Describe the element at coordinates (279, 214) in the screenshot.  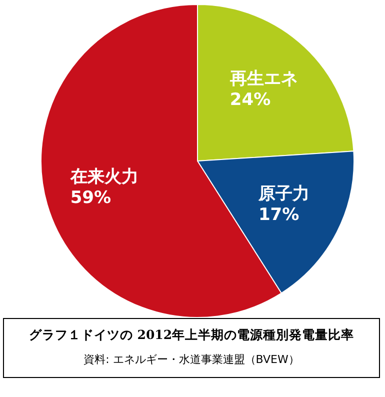
I see `data-label: 17%` at that location.